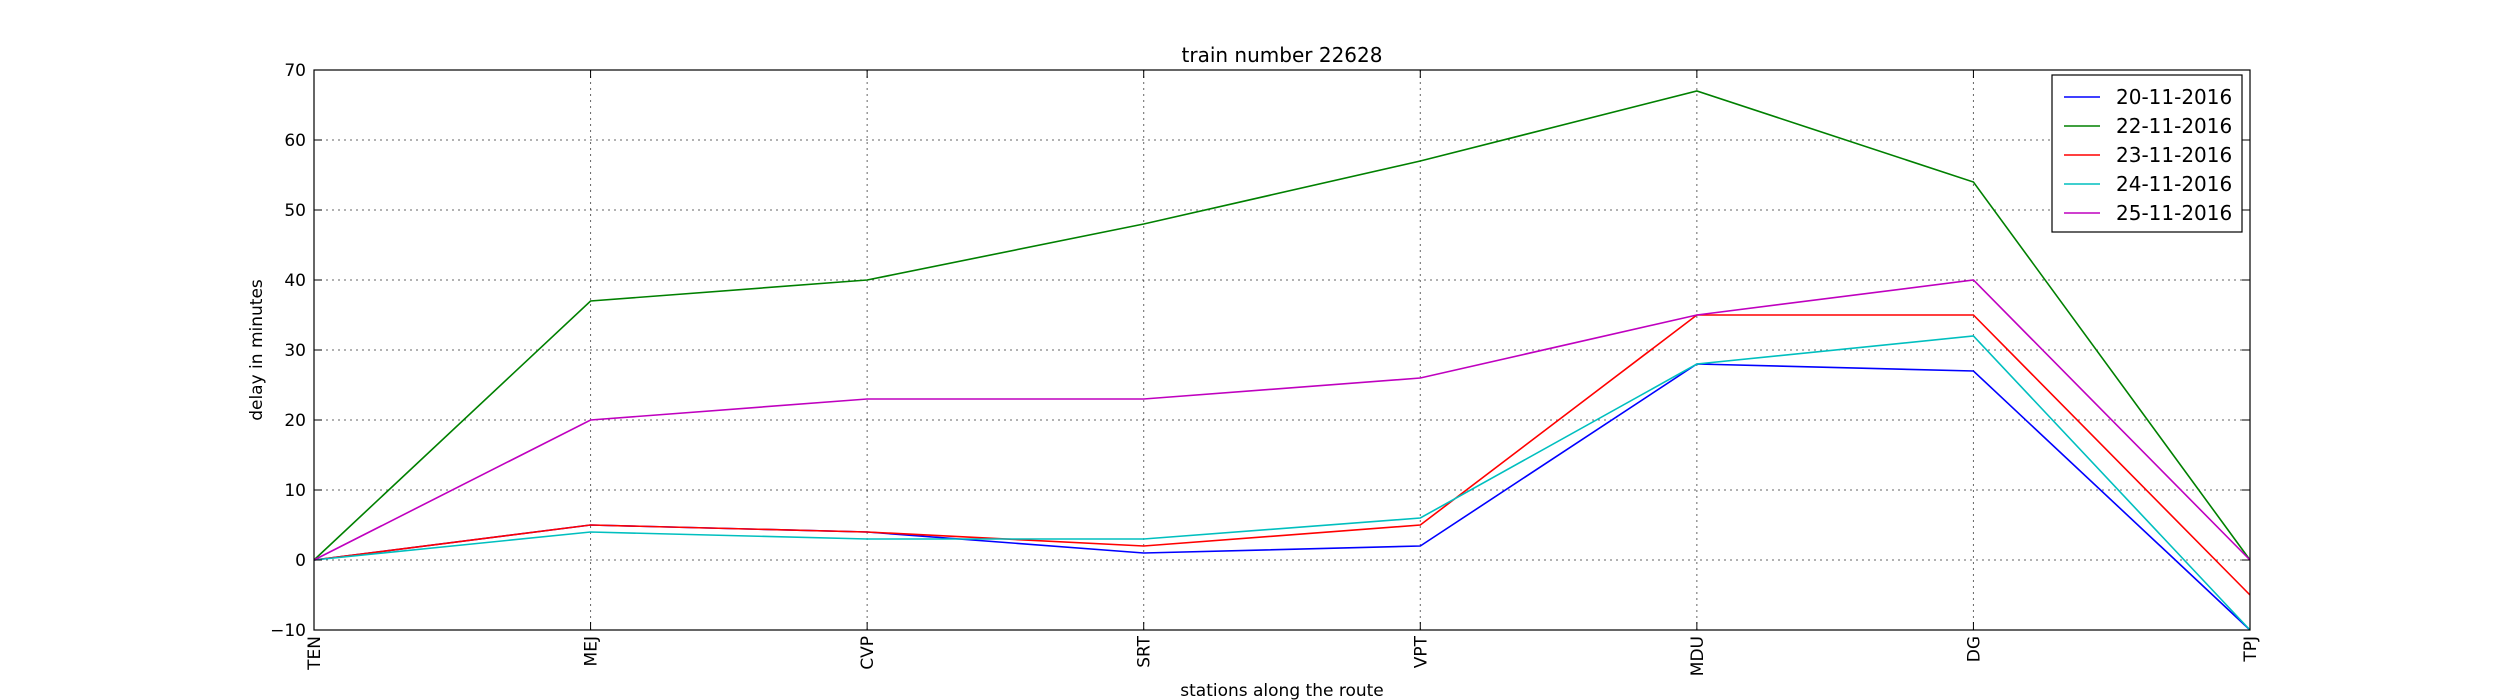 Image resolution: width=2500 pixels, height=700 pixels. Describe the element at coordinates (295, 141) in the screenshot. I see `y-tick-label: 60` at that location.